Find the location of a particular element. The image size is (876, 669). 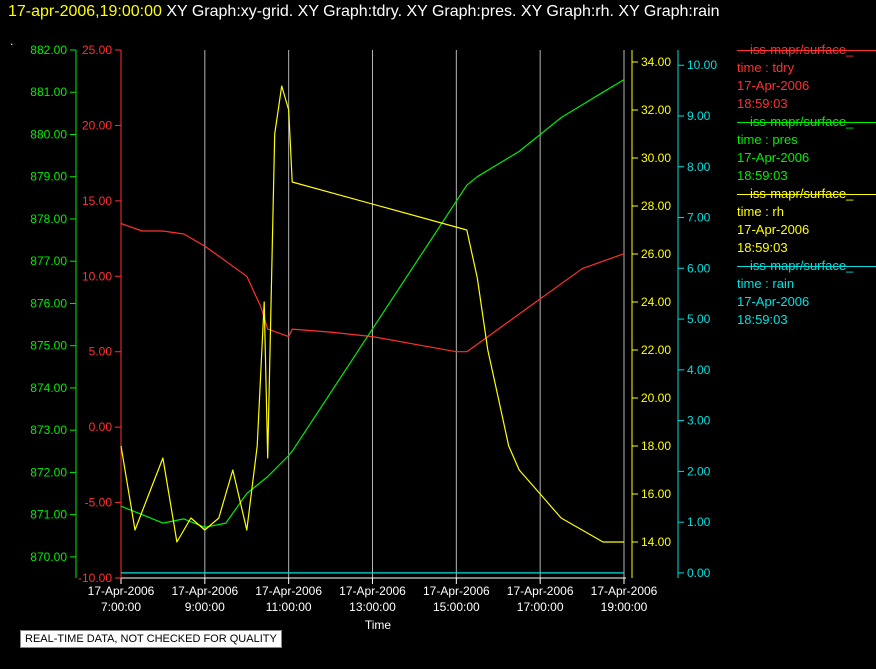

tdry-tick-label: 20.00 is located at coordinates (97, 125).